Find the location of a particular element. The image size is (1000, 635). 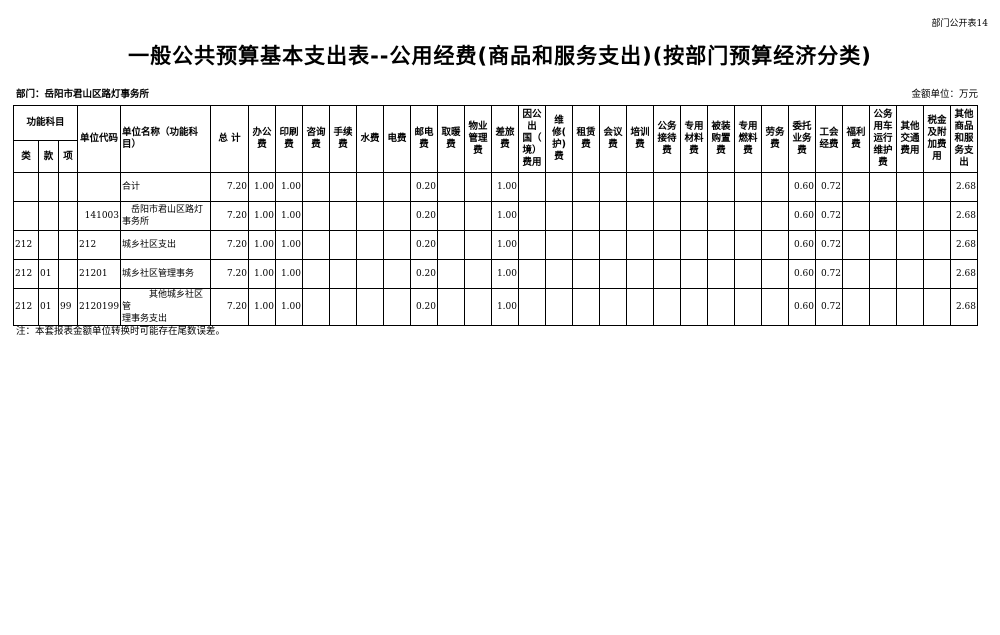

header-col-8: 物业 管理 费 is located at coordinates (478, 139).